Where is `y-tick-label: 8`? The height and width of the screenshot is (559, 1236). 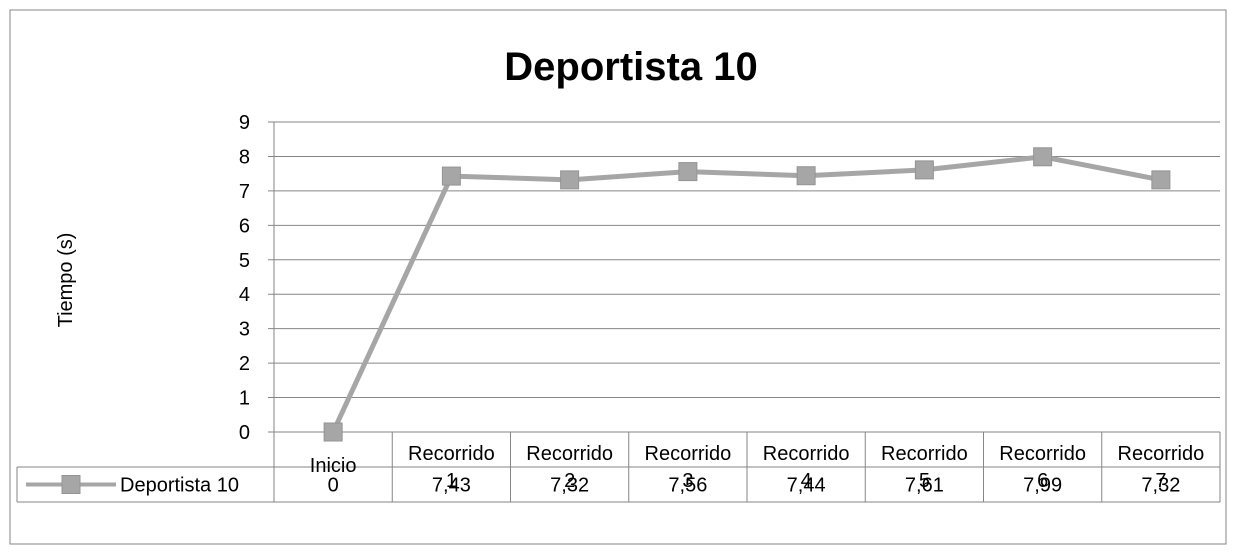
y-tick-label: 8 is located at coordinates (244, 157).